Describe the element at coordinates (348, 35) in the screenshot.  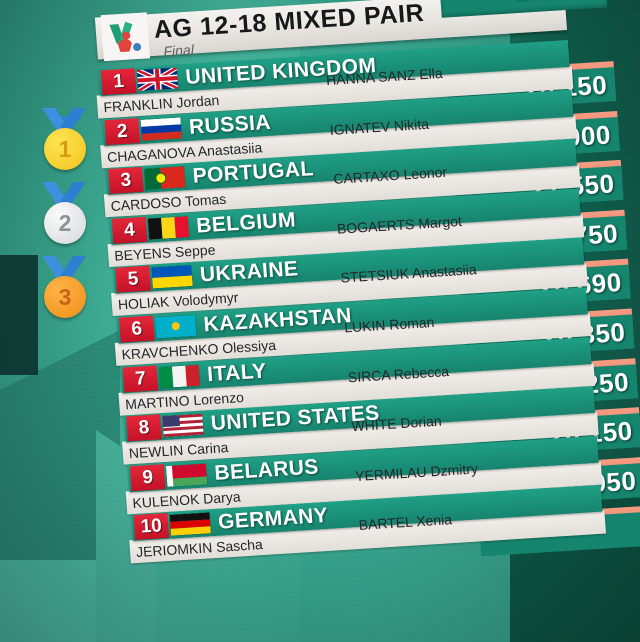
I see `scoreboard-header: AG 12-18 MIXED PAIR Final 28.400` at that location.